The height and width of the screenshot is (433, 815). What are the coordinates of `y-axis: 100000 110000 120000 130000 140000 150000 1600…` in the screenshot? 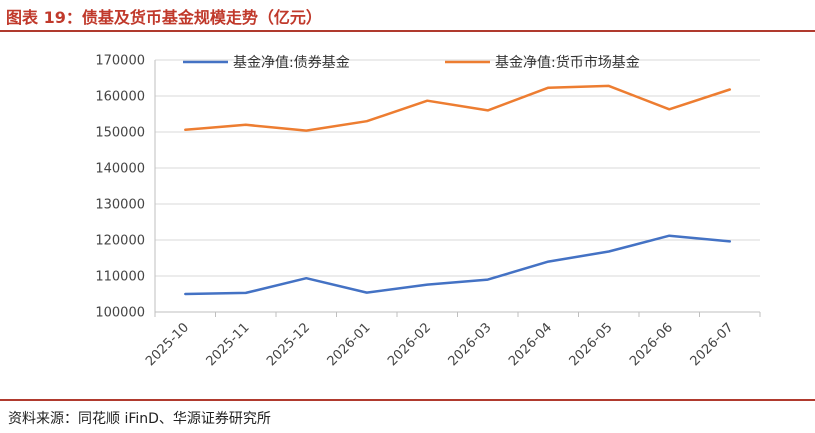 It's located at (125, 187).